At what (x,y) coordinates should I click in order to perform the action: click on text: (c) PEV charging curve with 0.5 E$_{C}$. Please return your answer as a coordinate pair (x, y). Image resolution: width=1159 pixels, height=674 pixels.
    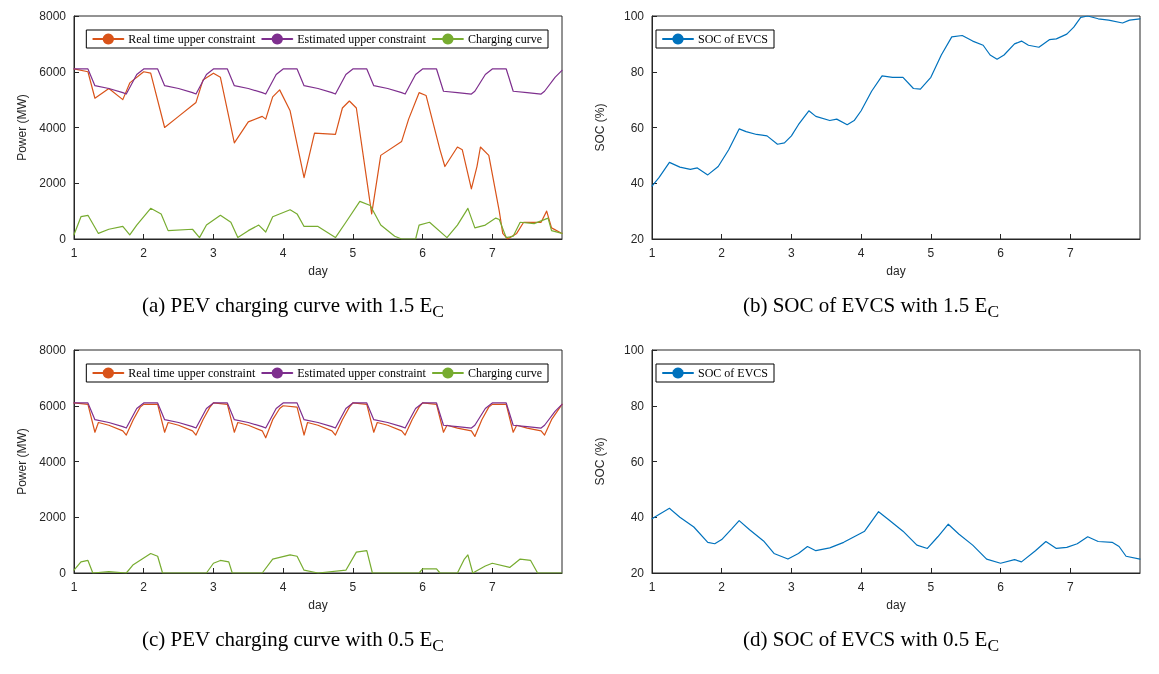
    Looking at the image, I should click on (293, 642).